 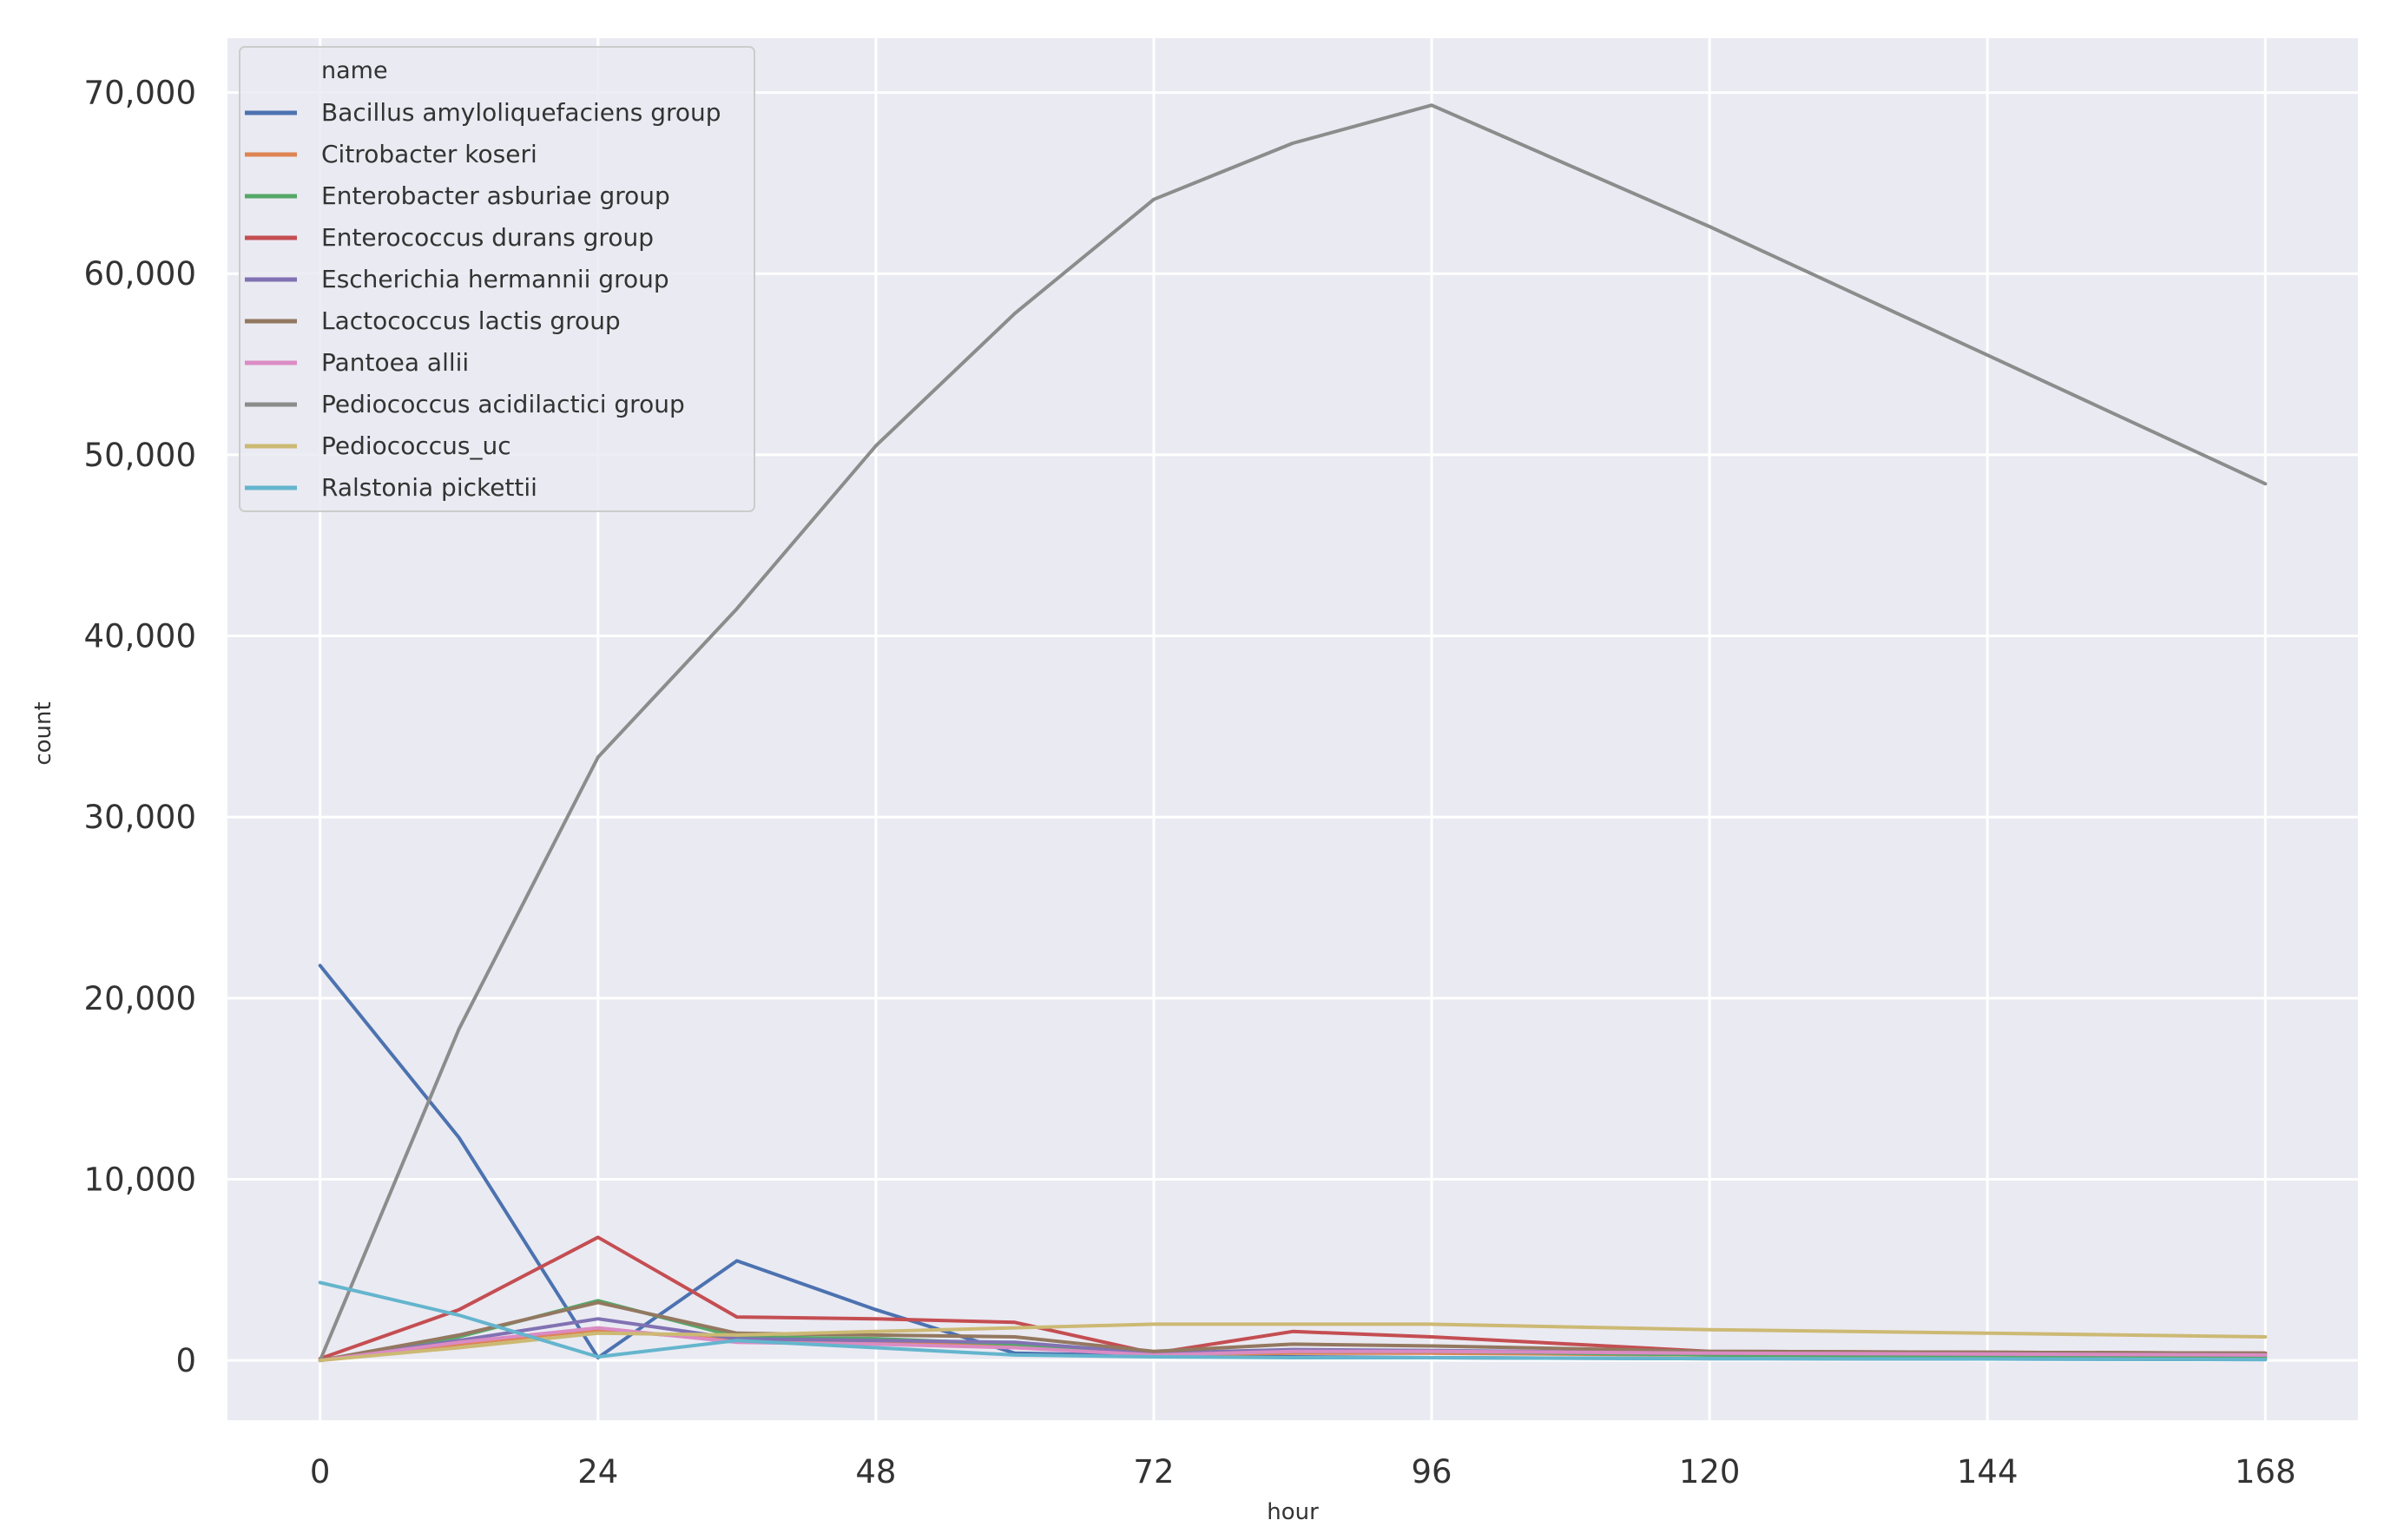 What do you see at coordinates (875, 1472) in the screenshot?
I see `x-tick-label: 48` at bounding box center [875, 1472].